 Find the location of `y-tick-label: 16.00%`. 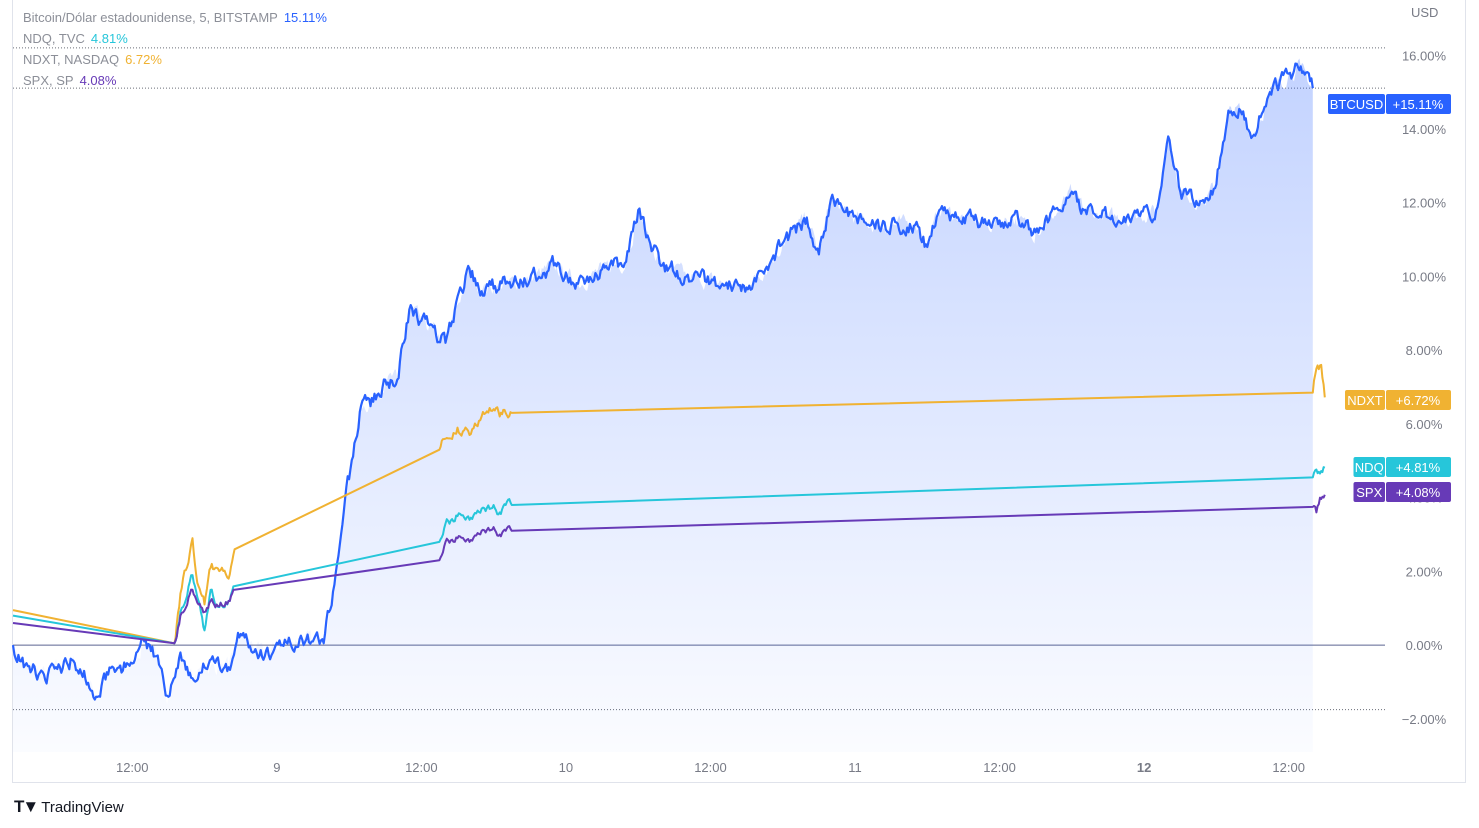

y-tick-label: 16.00% is located at coordinates (1424, 55).